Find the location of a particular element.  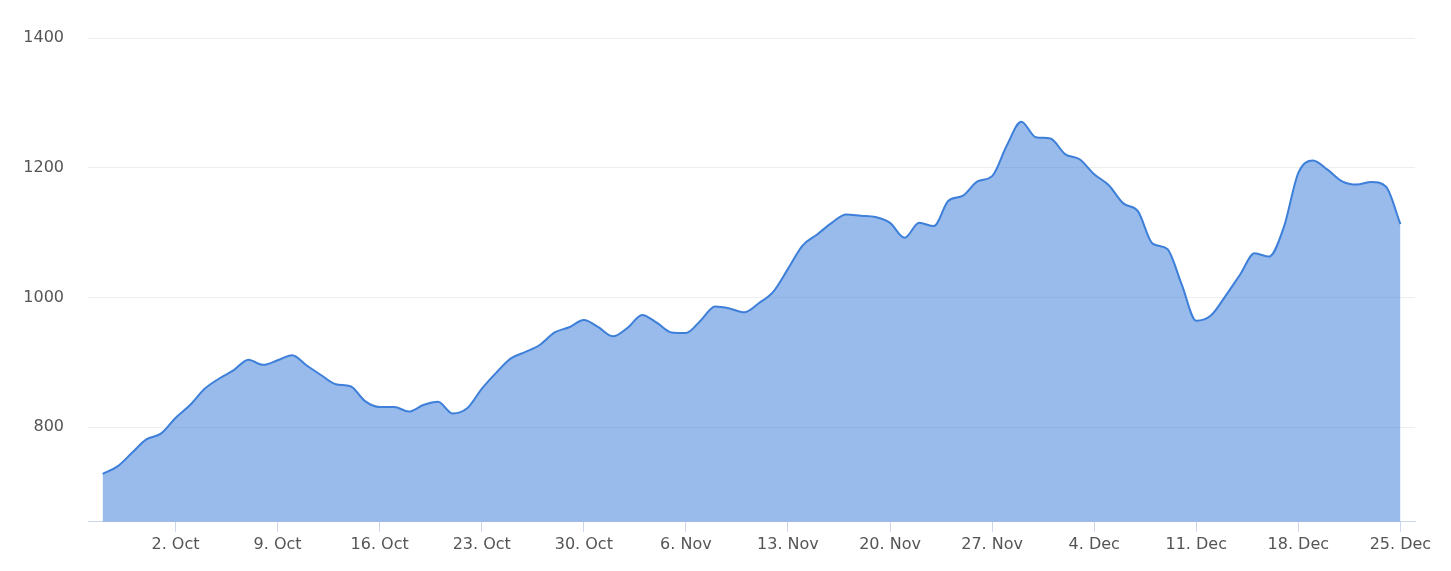

x-tick-label: 6. Nov is located at coordinates (686, 543).